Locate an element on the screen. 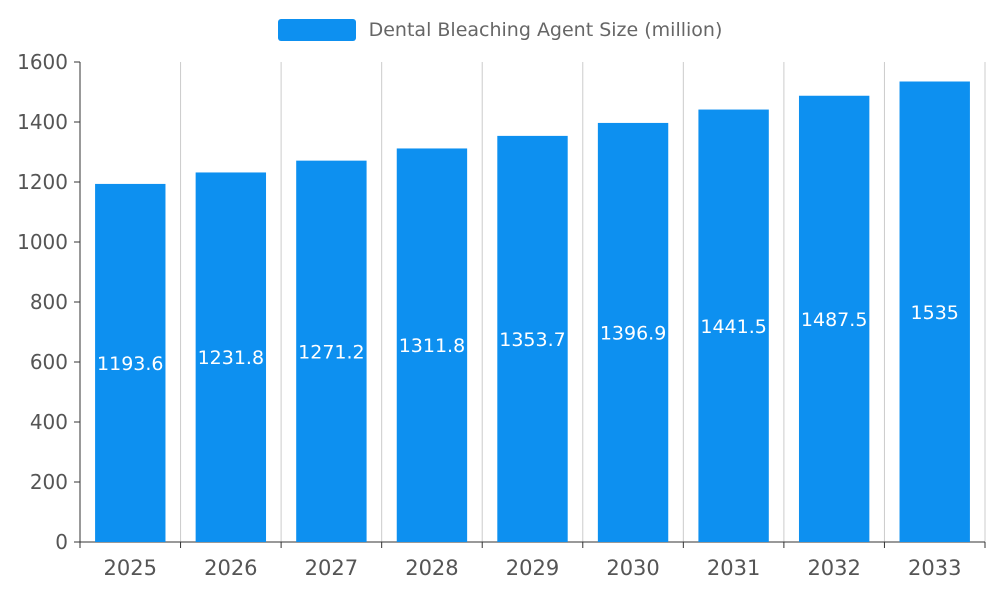  y-tick-label: 1000 is located at coordinates (42, 242).